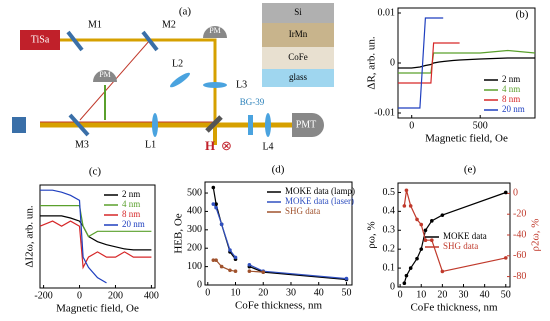 The height and width of the screenshot is (321, 550). I want to click on legend-label: 8 nm, so click(131, 214).